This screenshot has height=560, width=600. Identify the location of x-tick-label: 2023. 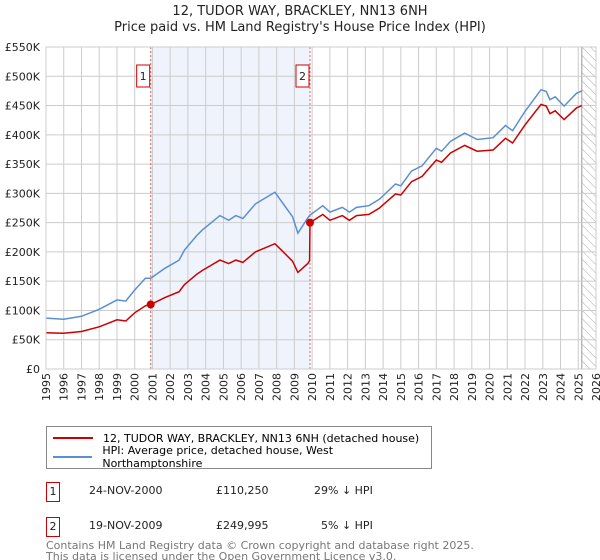
(543, 387).